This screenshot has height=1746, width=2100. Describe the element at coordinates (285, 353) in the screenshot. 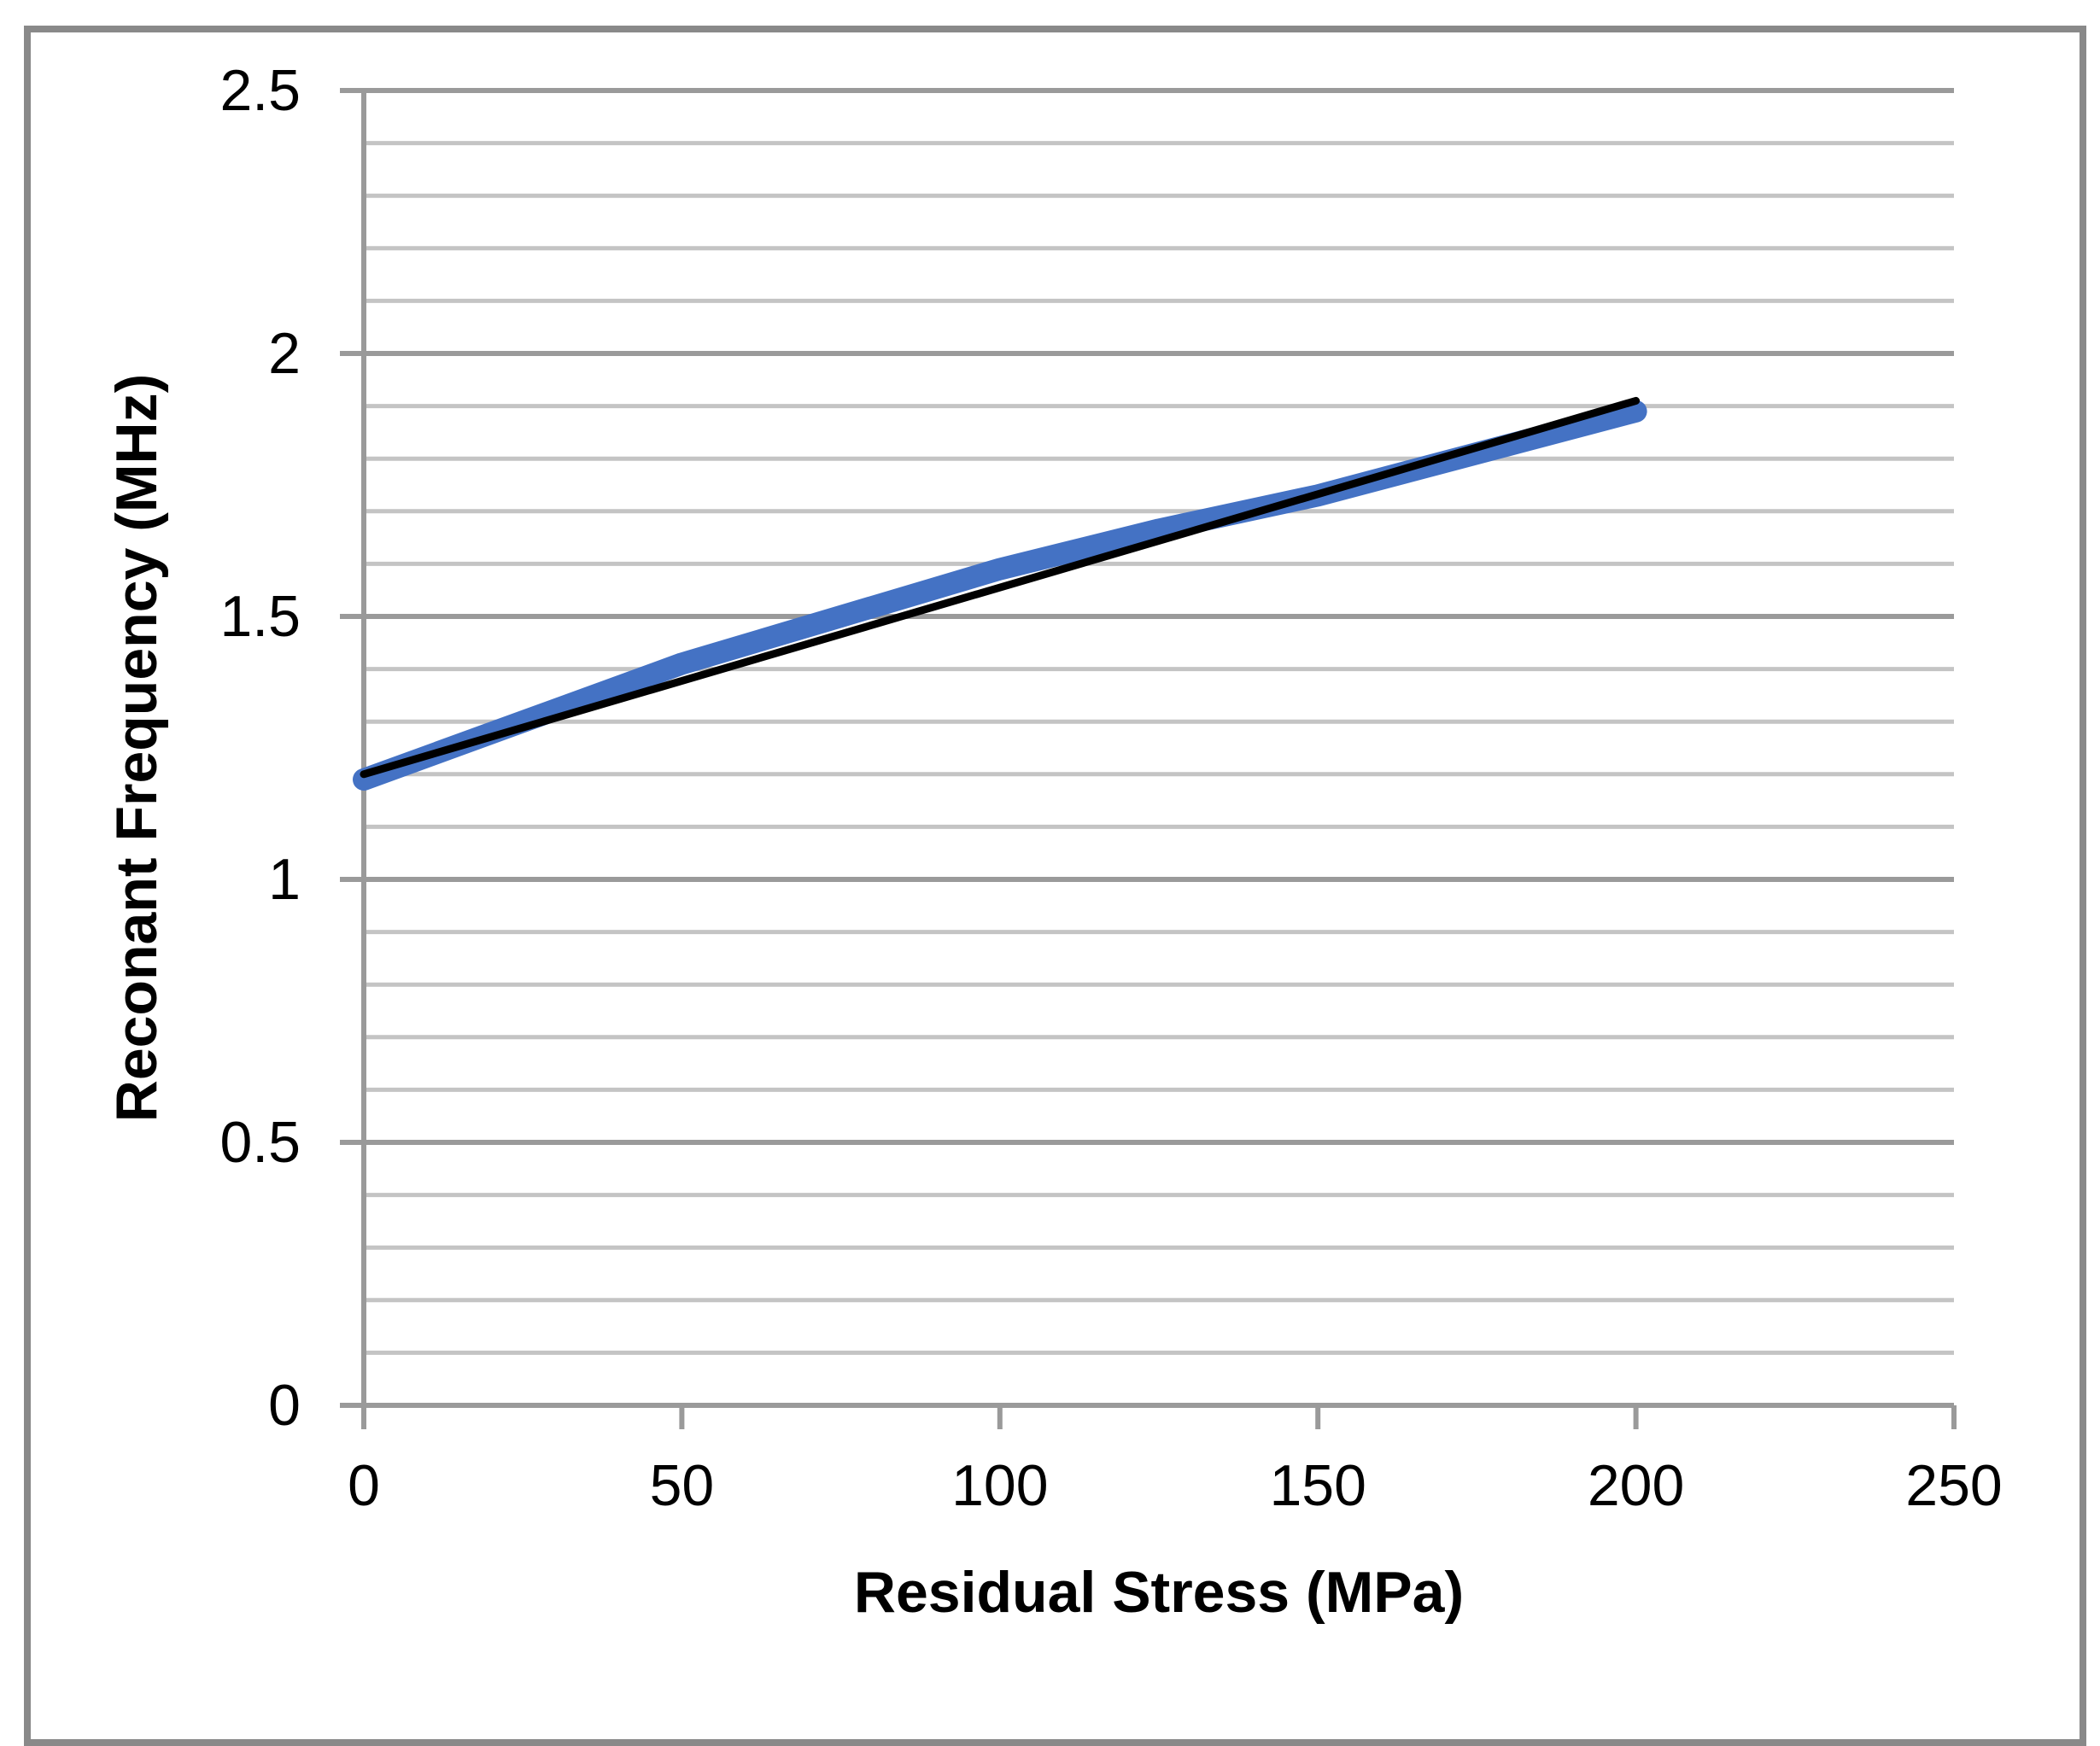

I see `y-tick-label: 2` at that location.